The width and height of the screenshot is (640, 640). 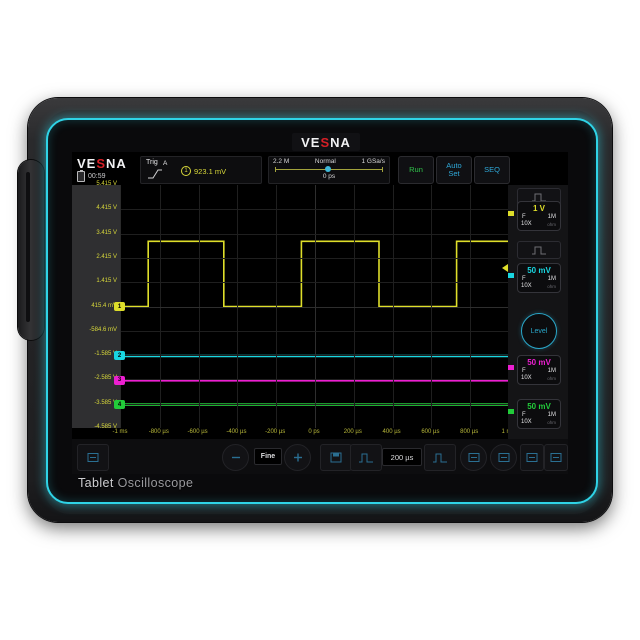 What do you see at coordinates (105, 402) in the screenshot?
I see `y-axis-label: -3.585 V` at bounding box center [105, 402].